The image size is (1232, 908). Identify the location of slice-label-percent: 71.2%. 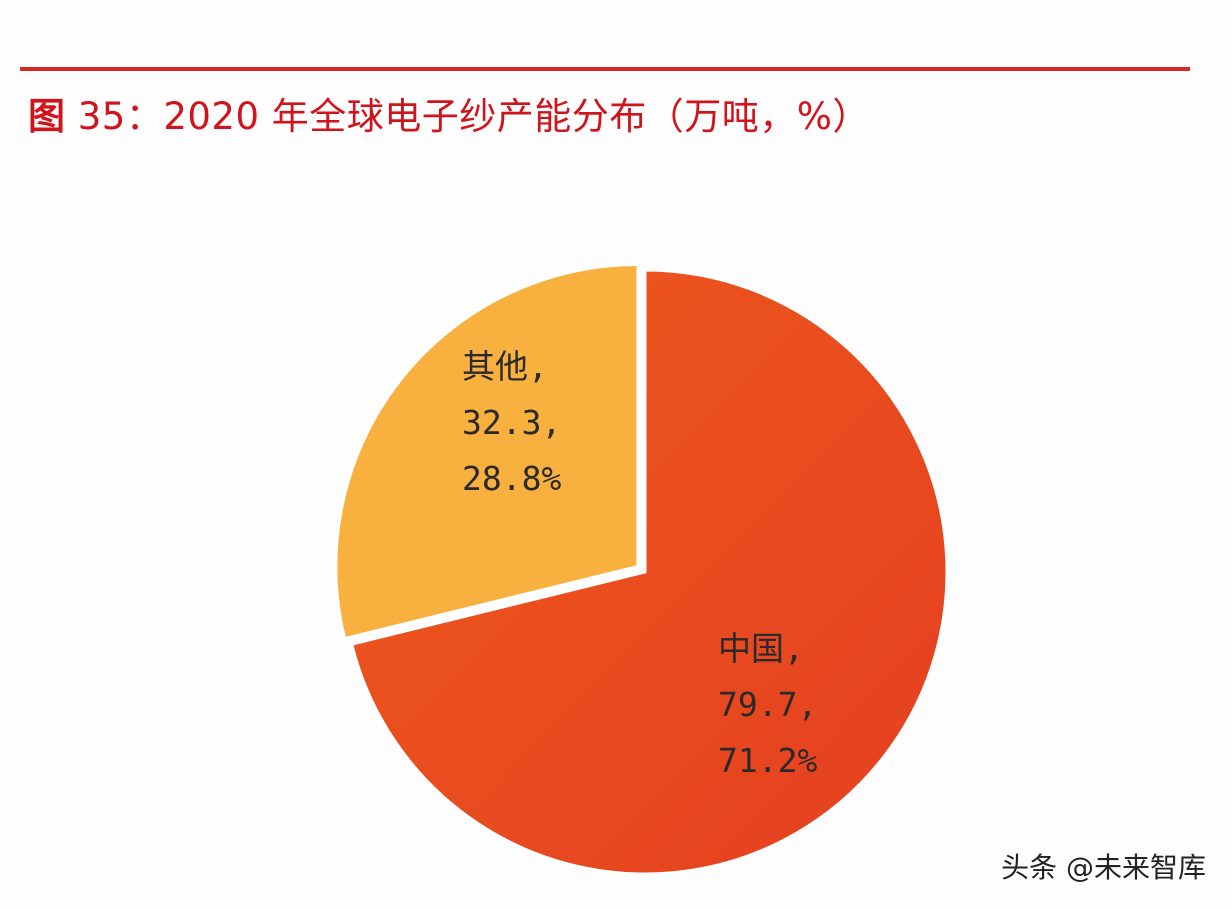
(767, 760).